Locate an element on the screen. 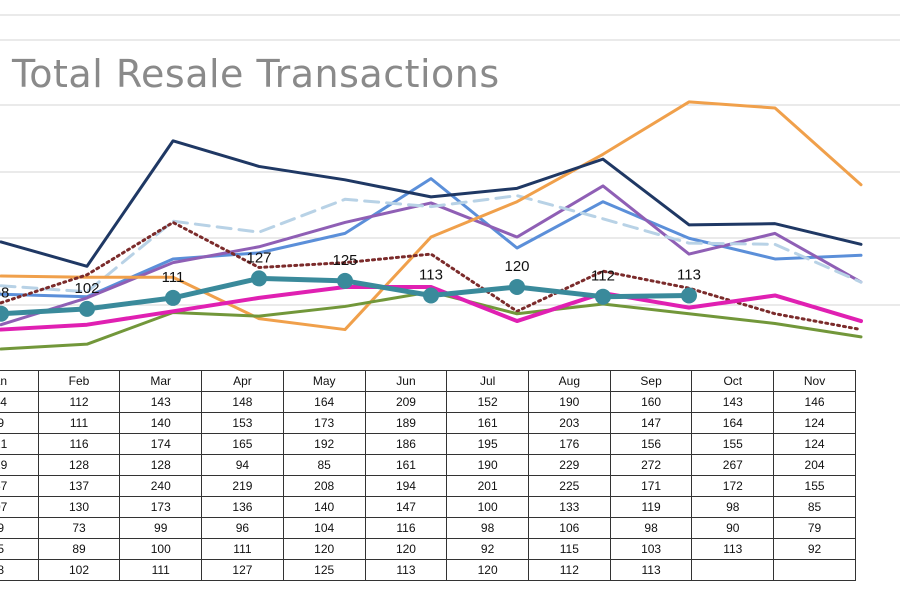 The width and height of the screenshot is (900, 600). table-cell: 209 is located at coordinates (406, 402).